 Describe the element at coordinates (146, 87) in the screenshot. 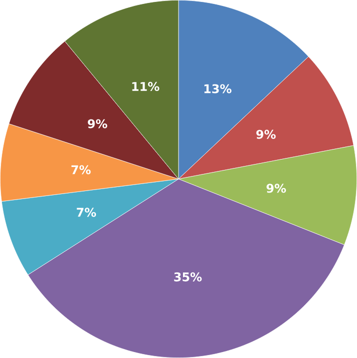

I see `data-label: 11%` at that location.